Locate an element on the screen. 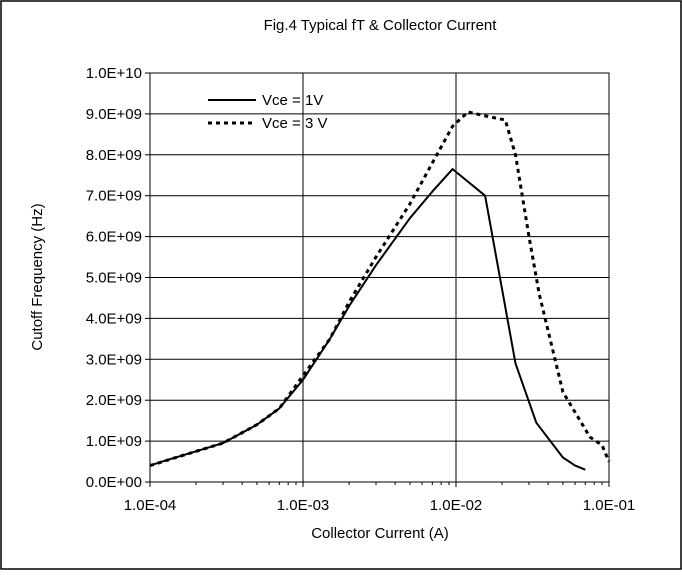 Image resolution: width=682 pixels, height=575 pixels. y-axis-title: Cutoff Frequency (Hz) is located at coordinates (37, 276).